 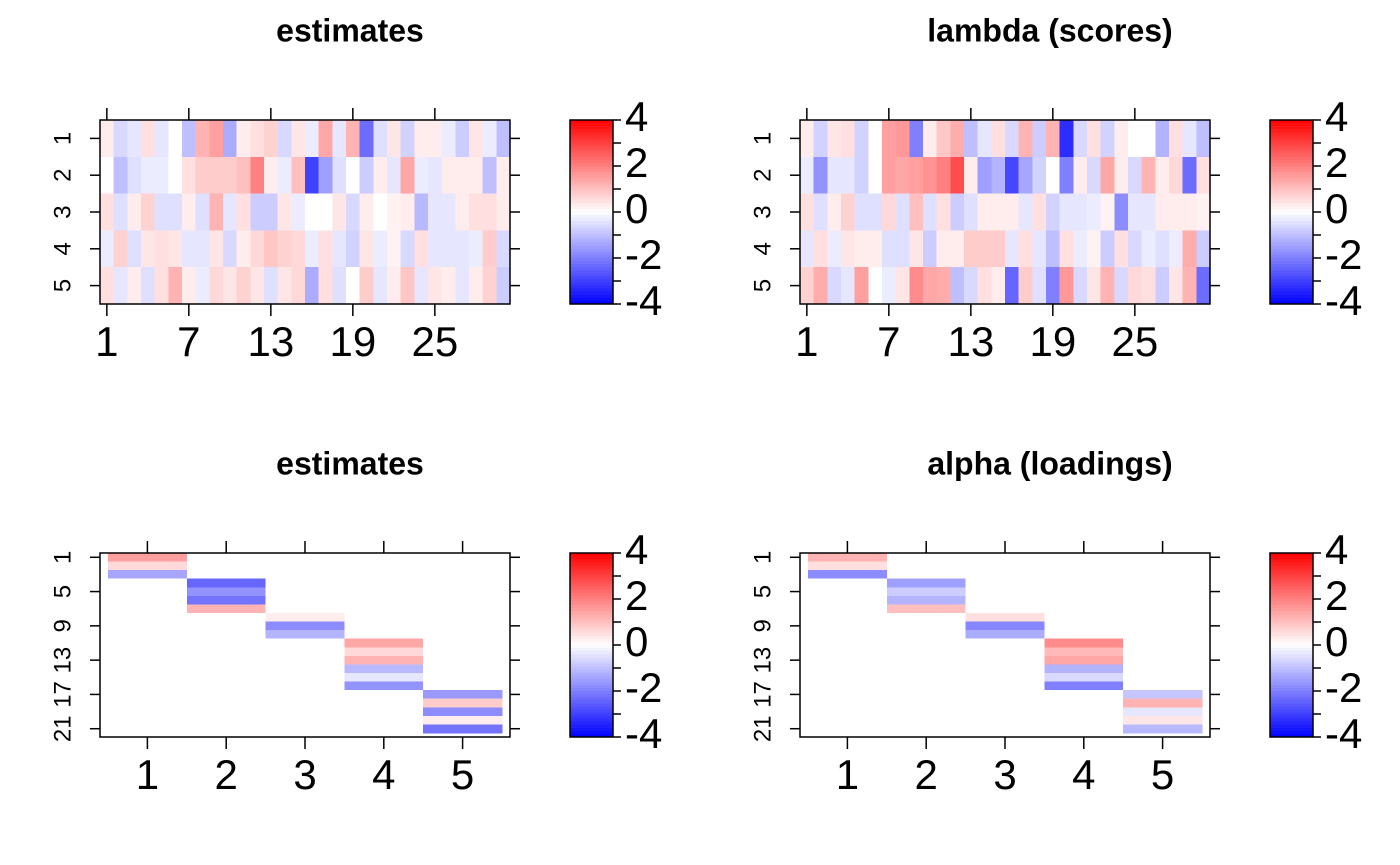 What do you see at coordinates (352, 341) in the screenshot?
I see `x-tick-label: 19` at bounding box center [352, 341].